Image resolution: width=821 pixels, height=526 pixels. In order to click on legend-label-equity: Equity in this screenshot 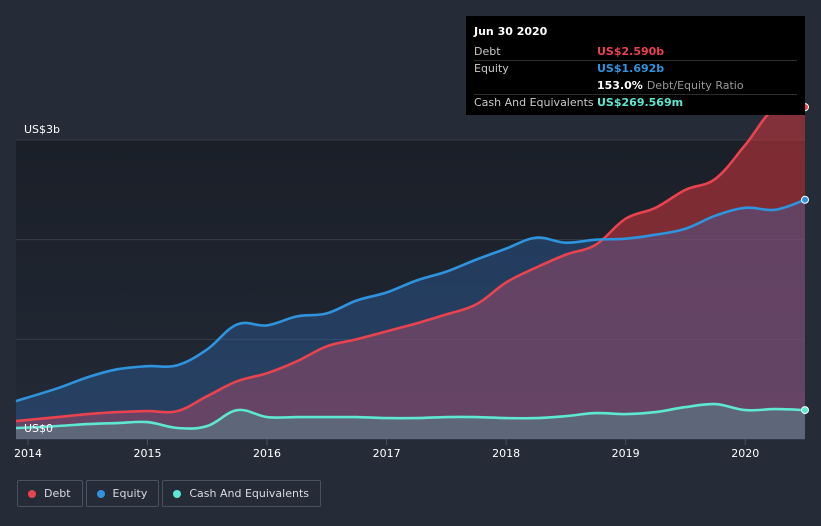, I will do `click(130, 493)`.